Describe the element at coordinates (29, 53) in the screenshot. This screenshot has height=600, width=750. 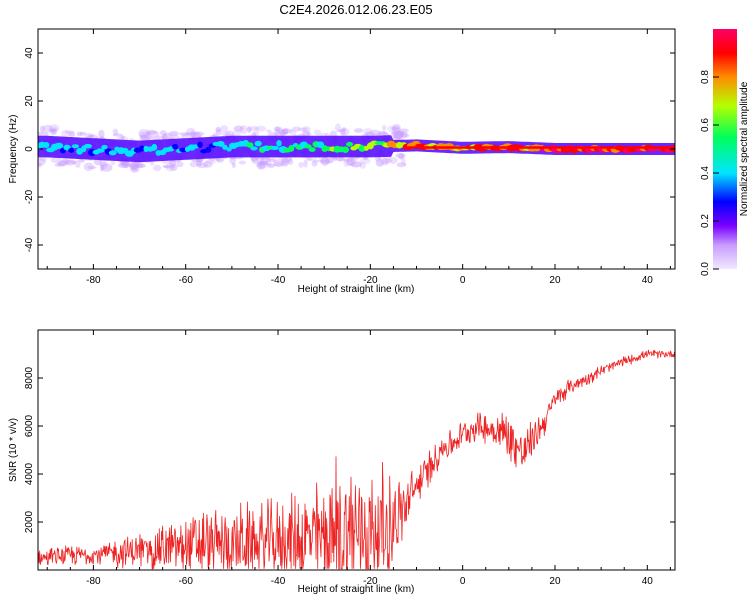
I see `y-tick-label: 40` at that location.